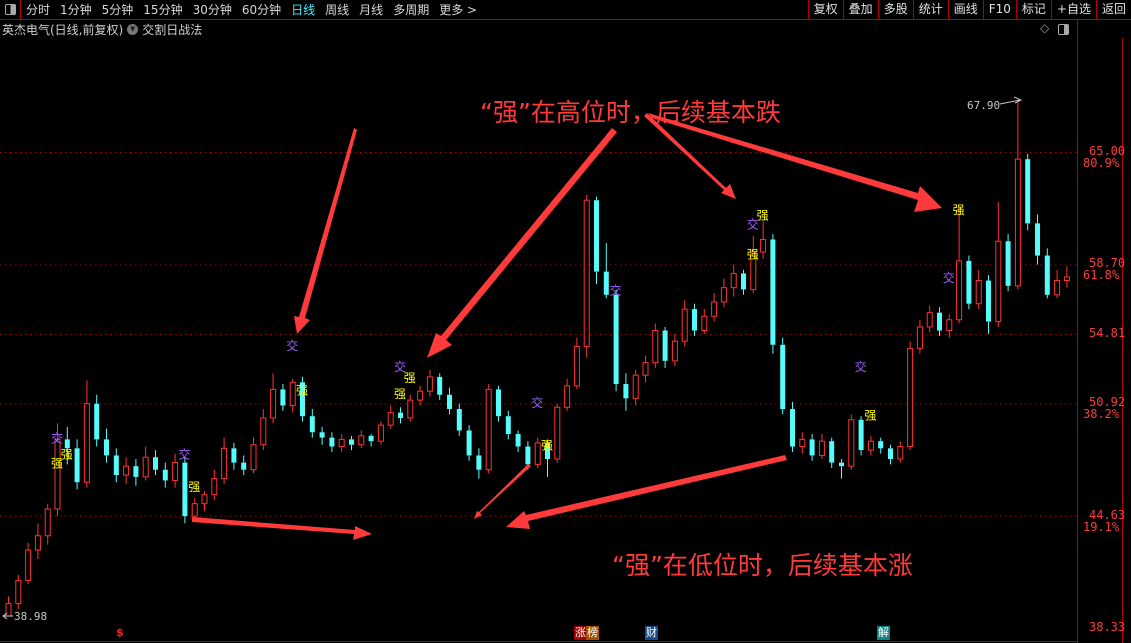 This screenshot has height=643, width=1131. Describe the element at coordinates (10, 9) in the screenshot. I see `panel-toggle-icon` at that location.